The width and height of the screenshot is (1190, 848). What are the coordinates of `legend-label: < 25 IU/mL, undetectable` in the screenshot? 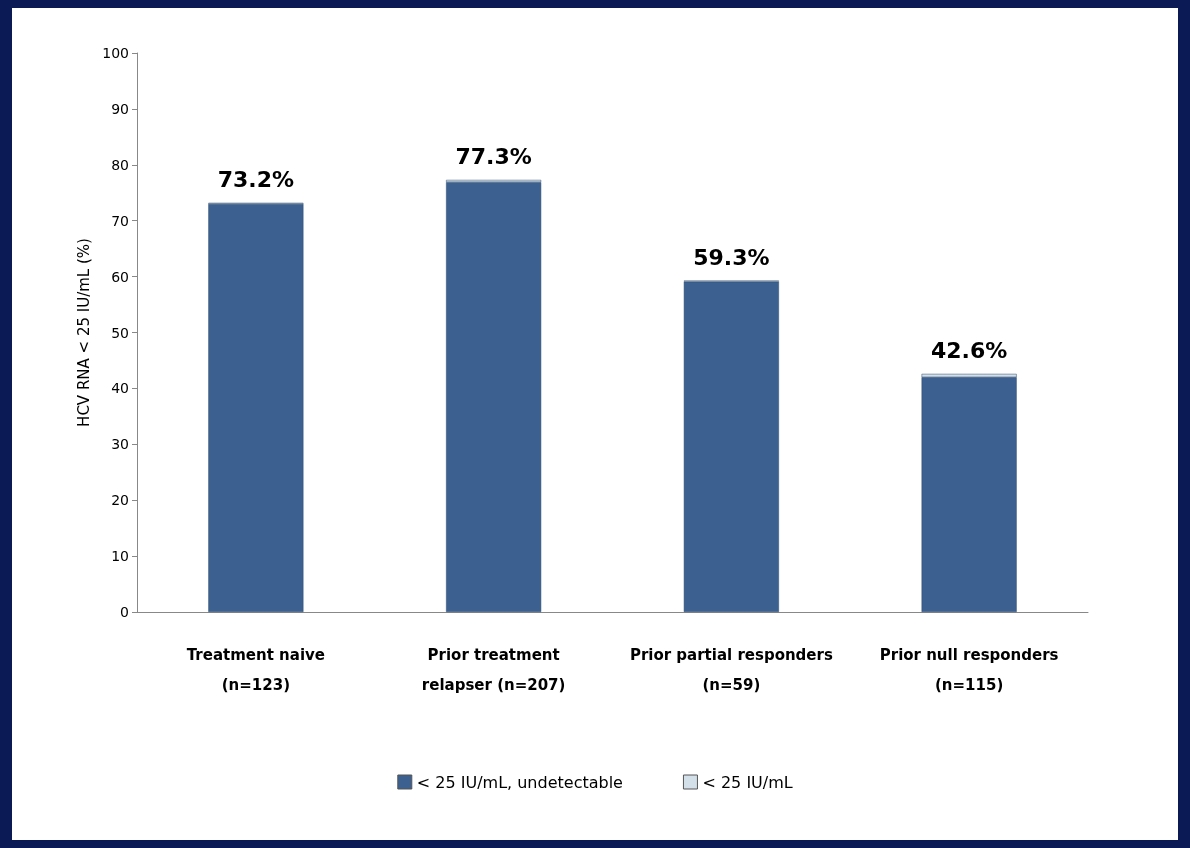 It's located at (519, 782).